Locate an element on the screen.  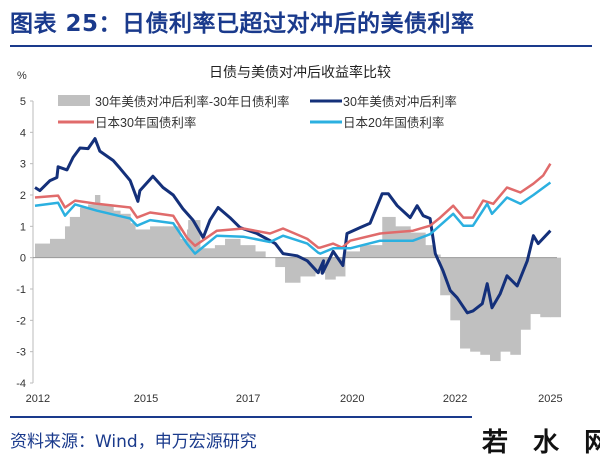
source-note: 资料来源：Wind，申万宏源研究 is located at coordinates (133, 442).